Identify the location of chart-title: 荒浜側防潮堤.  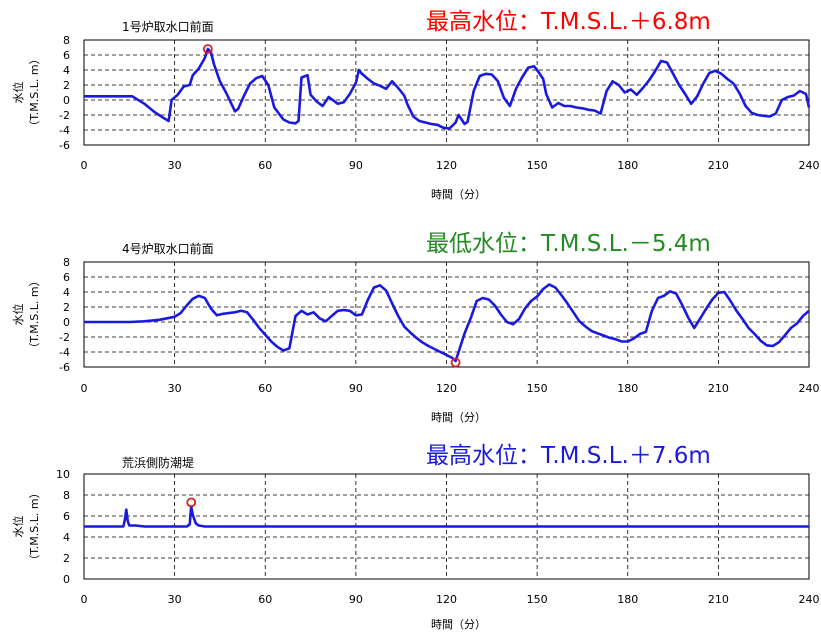
(158, 462).